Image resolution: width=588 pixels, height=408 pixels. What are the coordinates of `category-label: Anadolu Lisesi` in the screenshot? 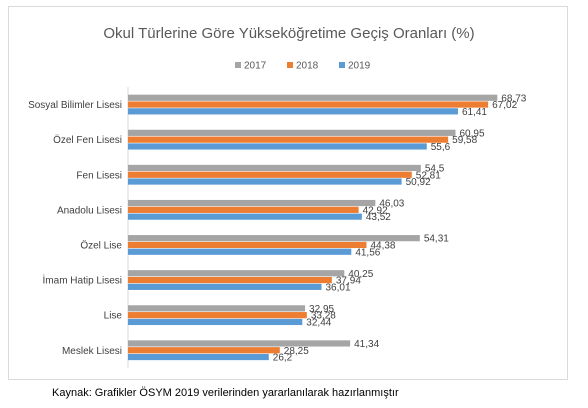 It's located at (89, 210).